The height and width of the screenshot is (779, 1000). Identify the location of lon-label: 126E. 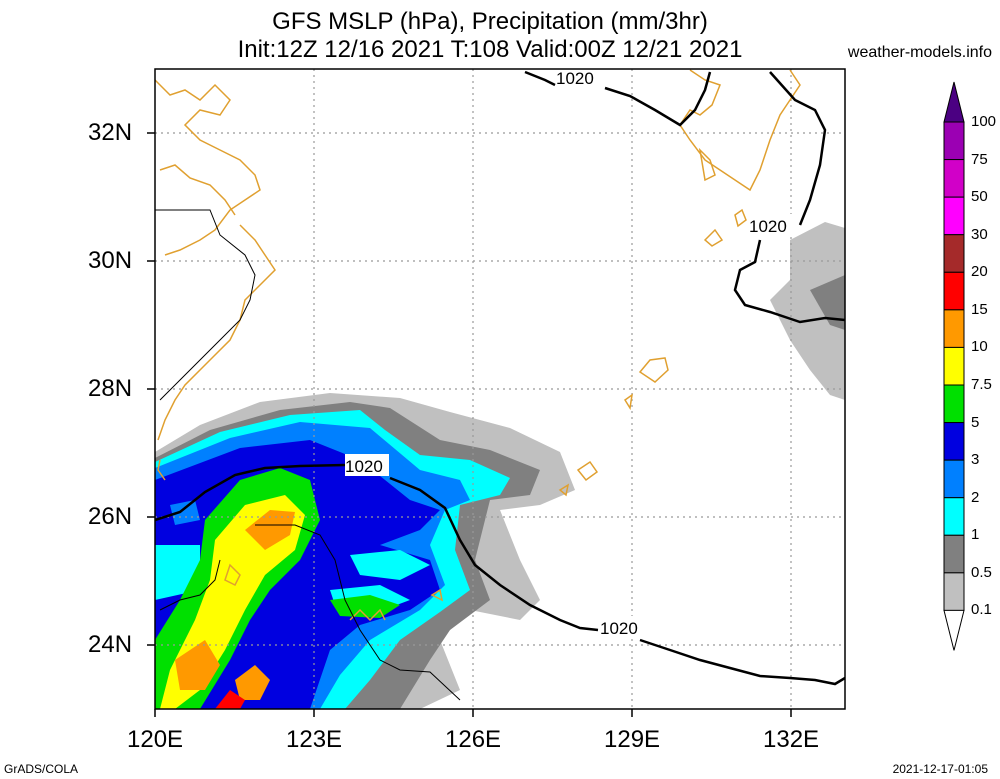
(473, 739).